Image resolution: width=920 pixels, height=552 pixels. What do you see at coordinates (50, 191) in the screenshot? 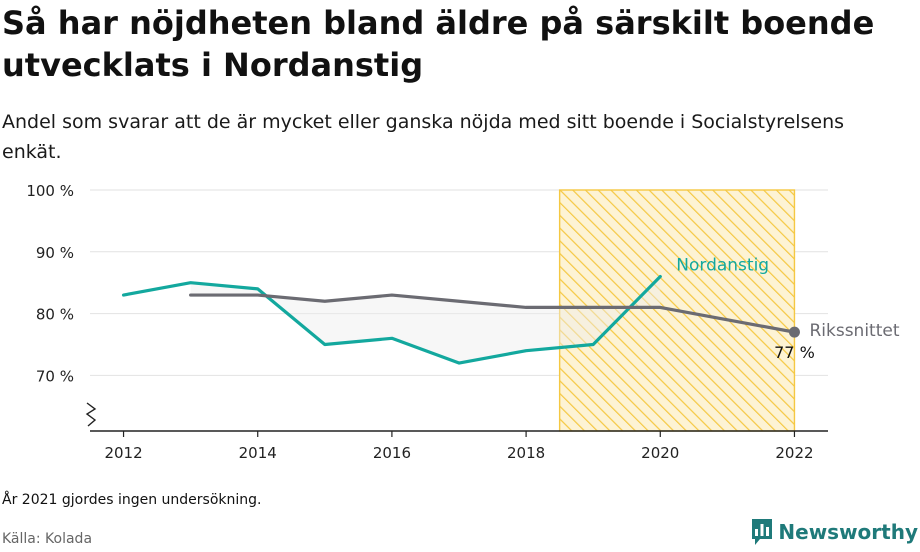
I see `y-tick-label: 100 %` at bounding box center [50, 191].